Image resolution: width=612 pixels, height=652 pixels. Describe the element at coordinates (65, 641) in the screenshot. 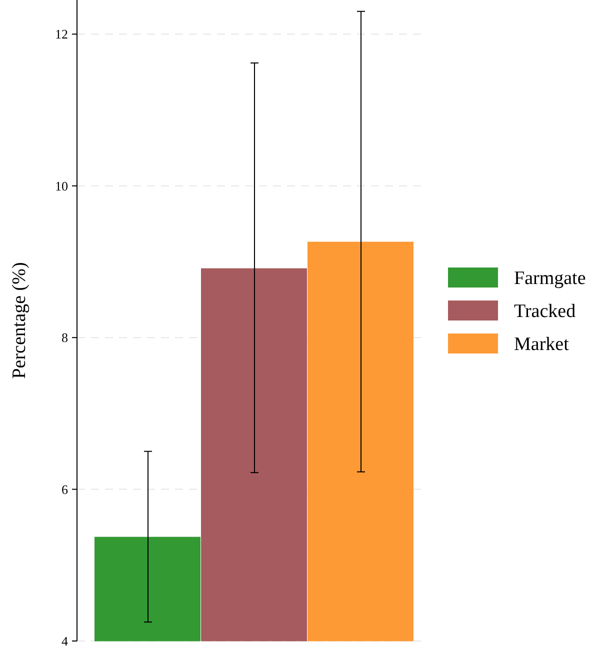

I see `y-tick-label: 4` at that location.